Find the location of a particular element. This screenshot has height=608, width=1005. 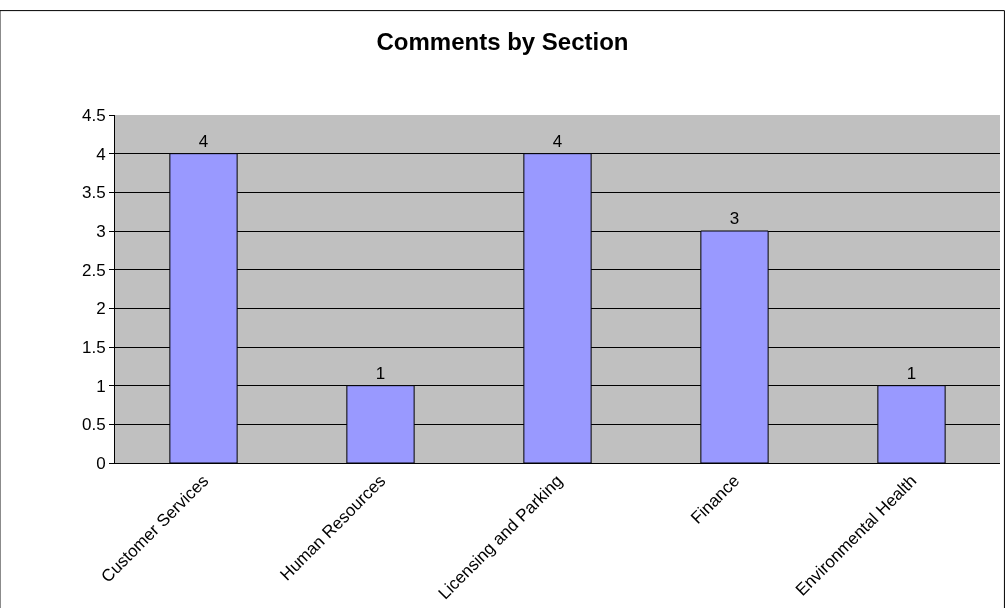

y-tick-label: 4 is located at coordinates (101, 154).